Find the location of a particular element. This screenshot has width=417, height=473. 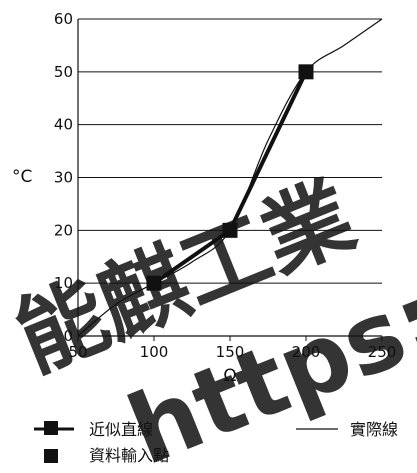

y-tick-label-10: 10 is located at coordinates (63, 283).